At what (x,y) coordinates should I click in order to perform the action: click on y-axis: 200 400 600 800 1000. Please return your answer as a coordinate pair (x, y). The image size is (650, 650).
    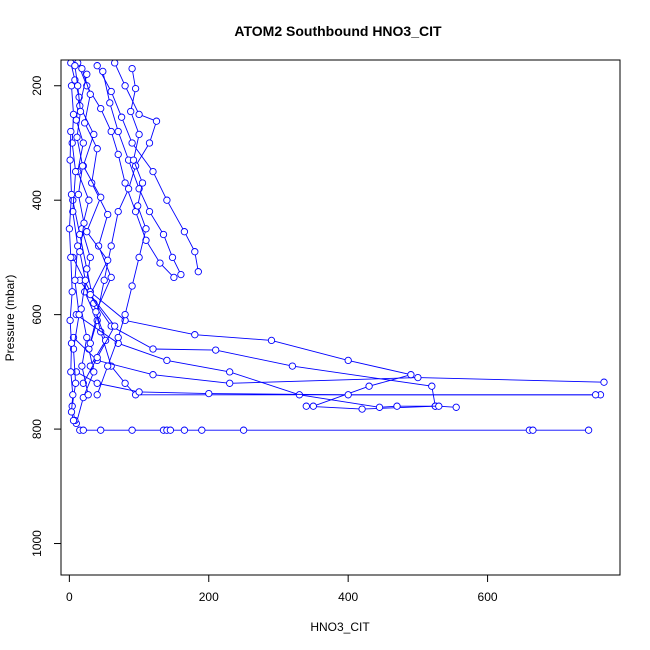
    Looking at the image, I should click on (46, 316).